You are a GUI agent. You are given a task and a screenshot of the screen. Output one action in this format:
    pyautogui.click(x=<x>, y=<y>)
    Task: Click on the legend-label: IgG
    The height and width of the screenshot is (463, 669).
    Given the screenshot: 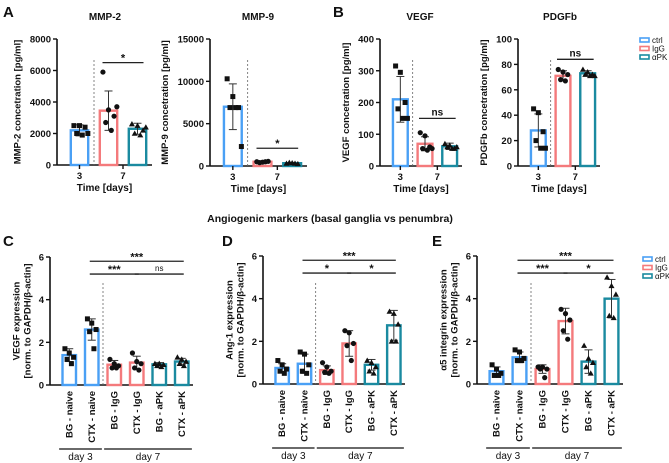 What is the action you would take?
    pyautogui.click(x=658, y=49)
    